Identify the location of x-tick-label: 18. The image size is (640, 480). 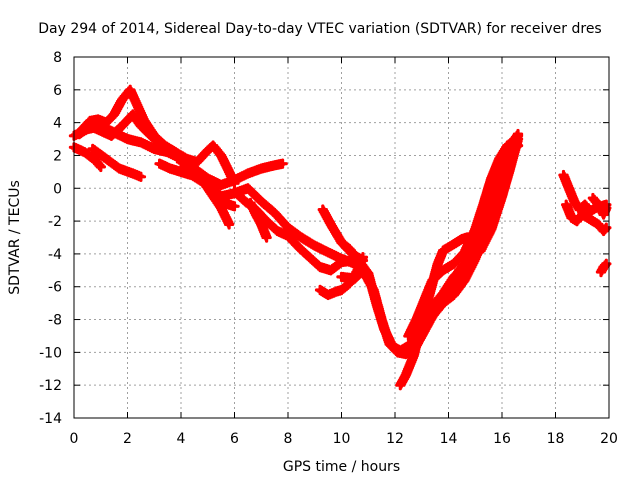
(556, 439).